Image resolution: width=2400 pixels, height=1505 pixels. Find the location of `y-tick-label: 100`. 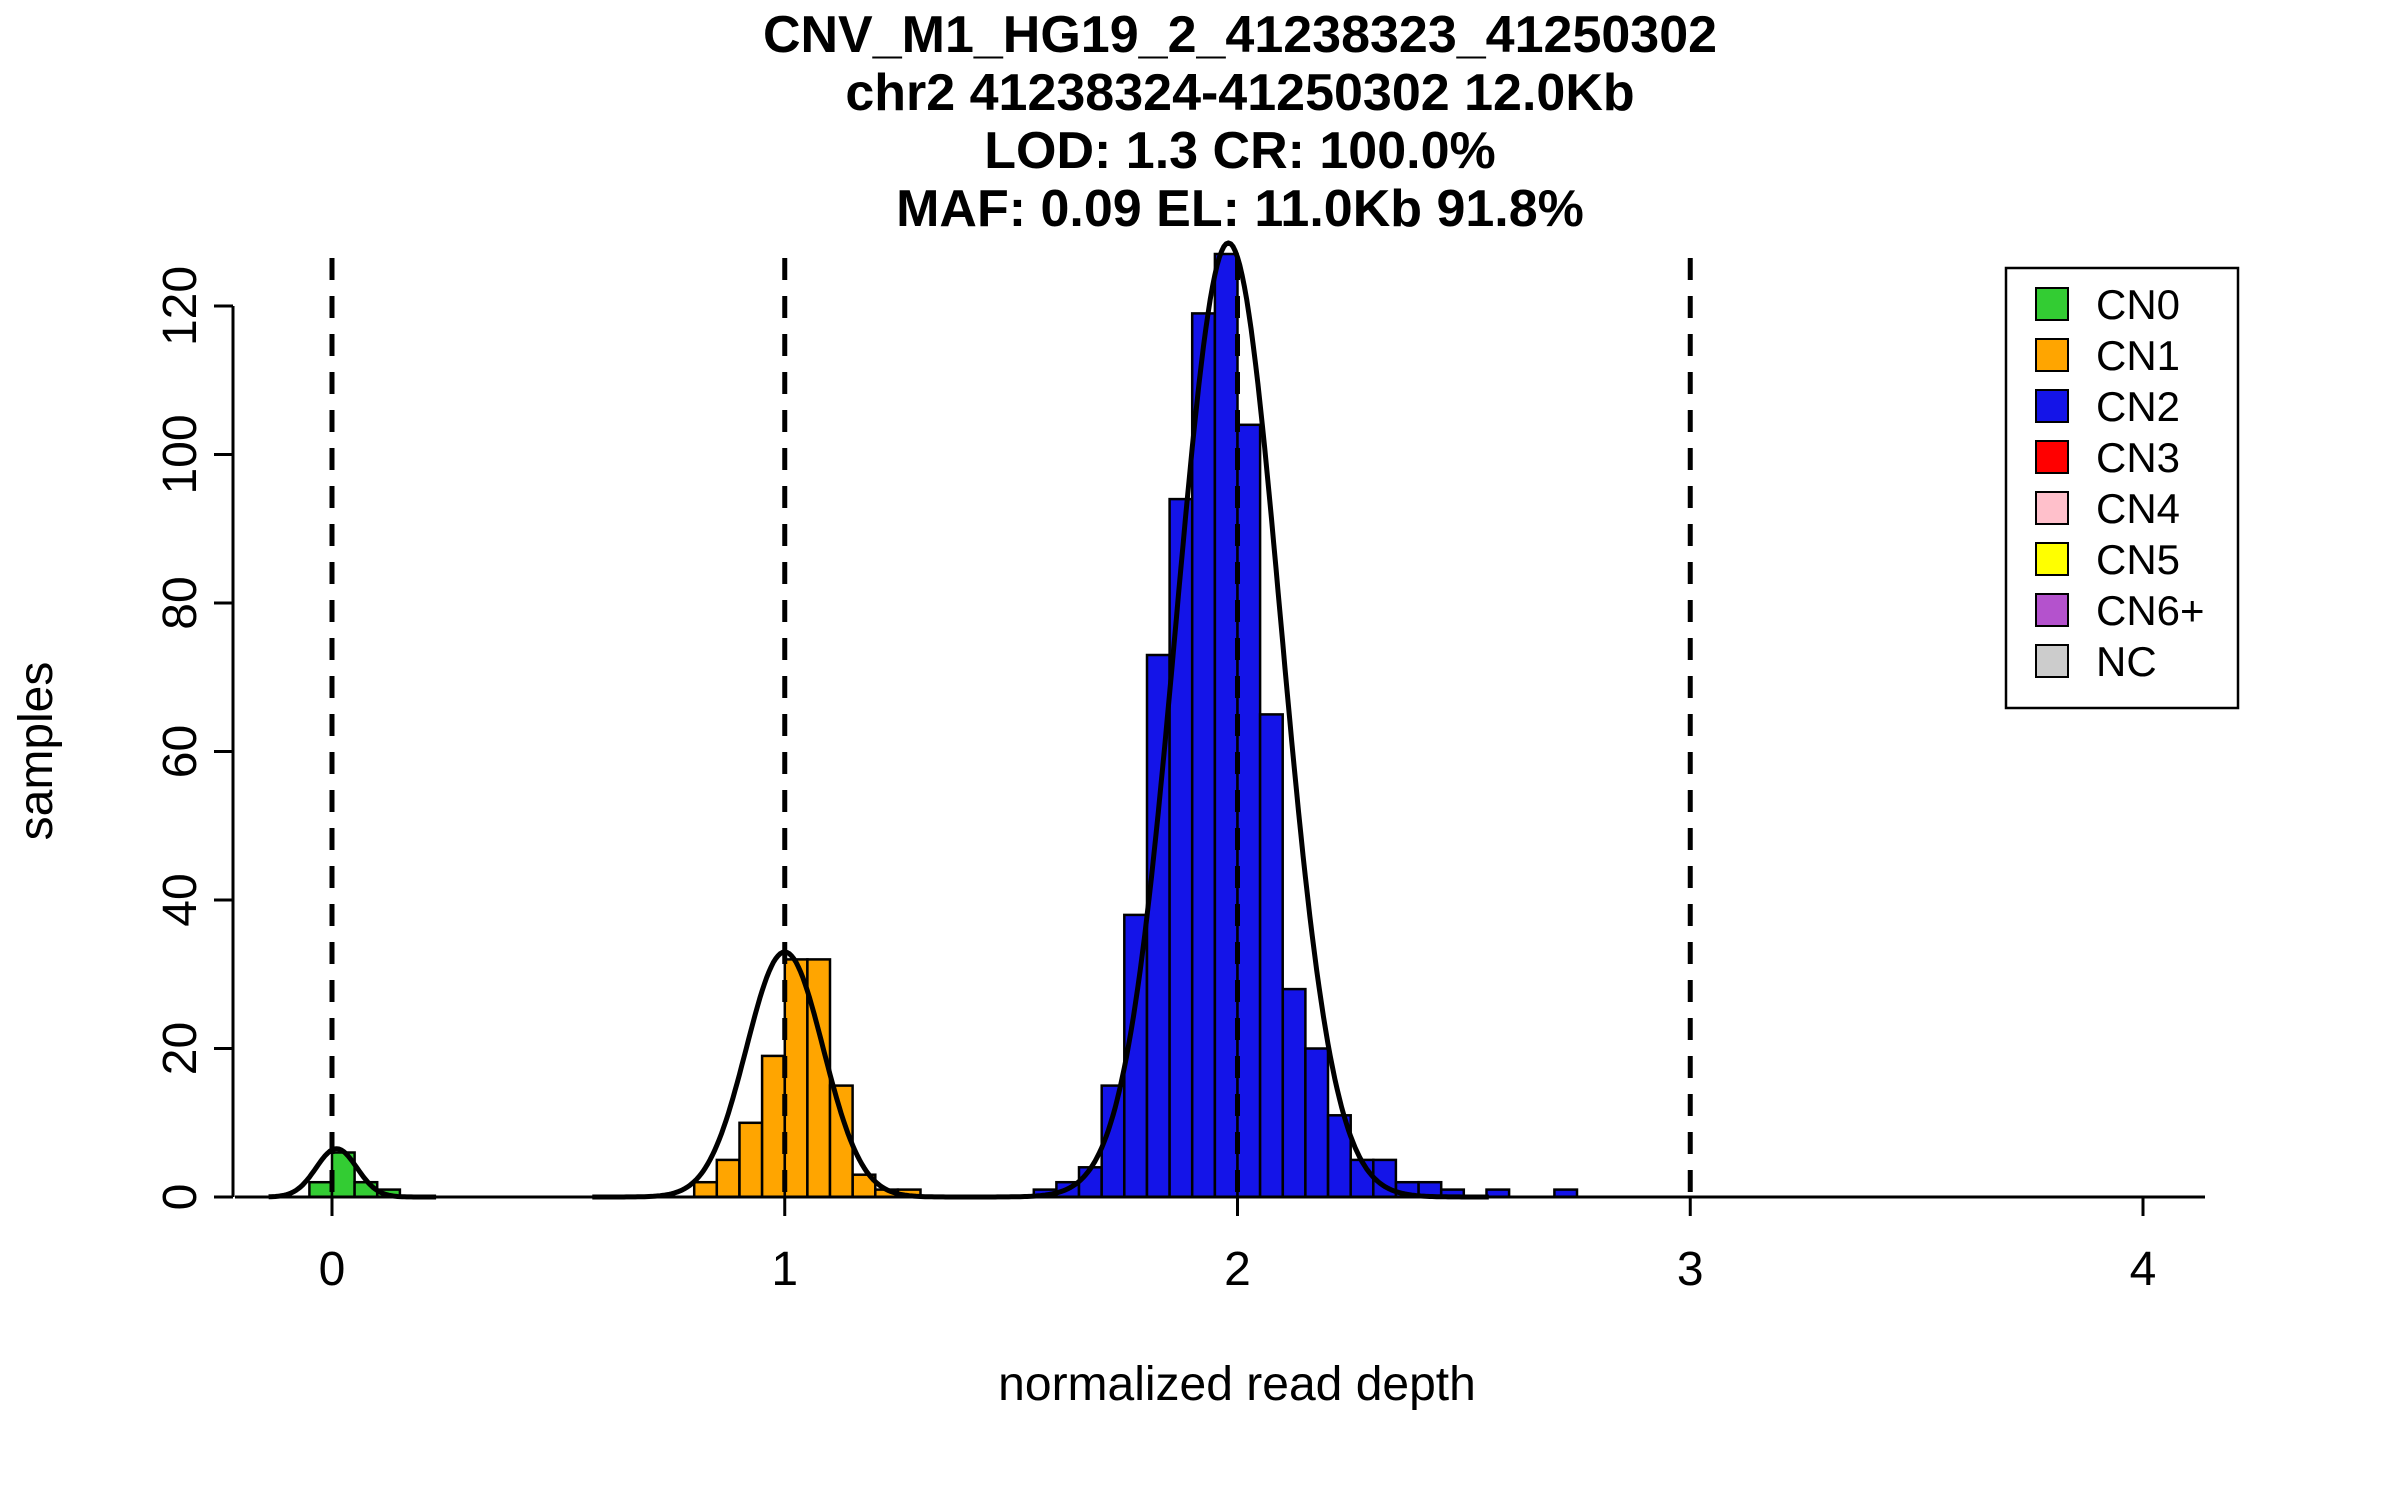

y-tick-label: 100 is located at coordinates (180, 454).